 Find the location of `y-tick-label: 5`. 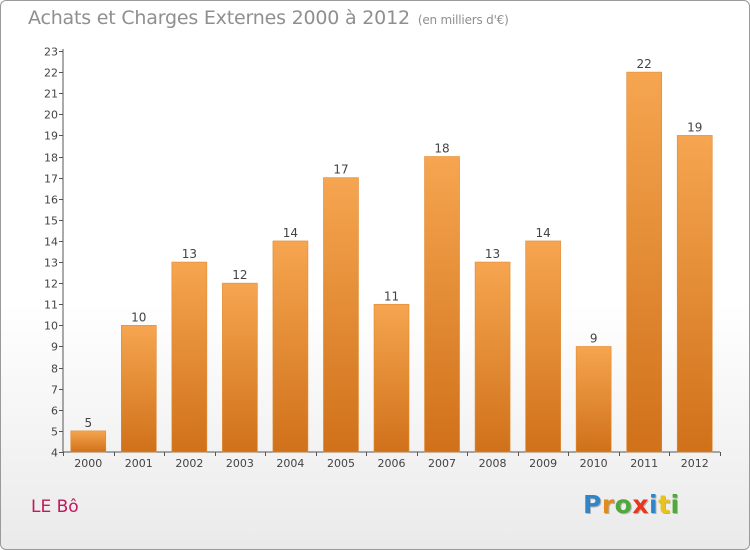

y-tick-label: 5 is located at coordinates (54, 432).